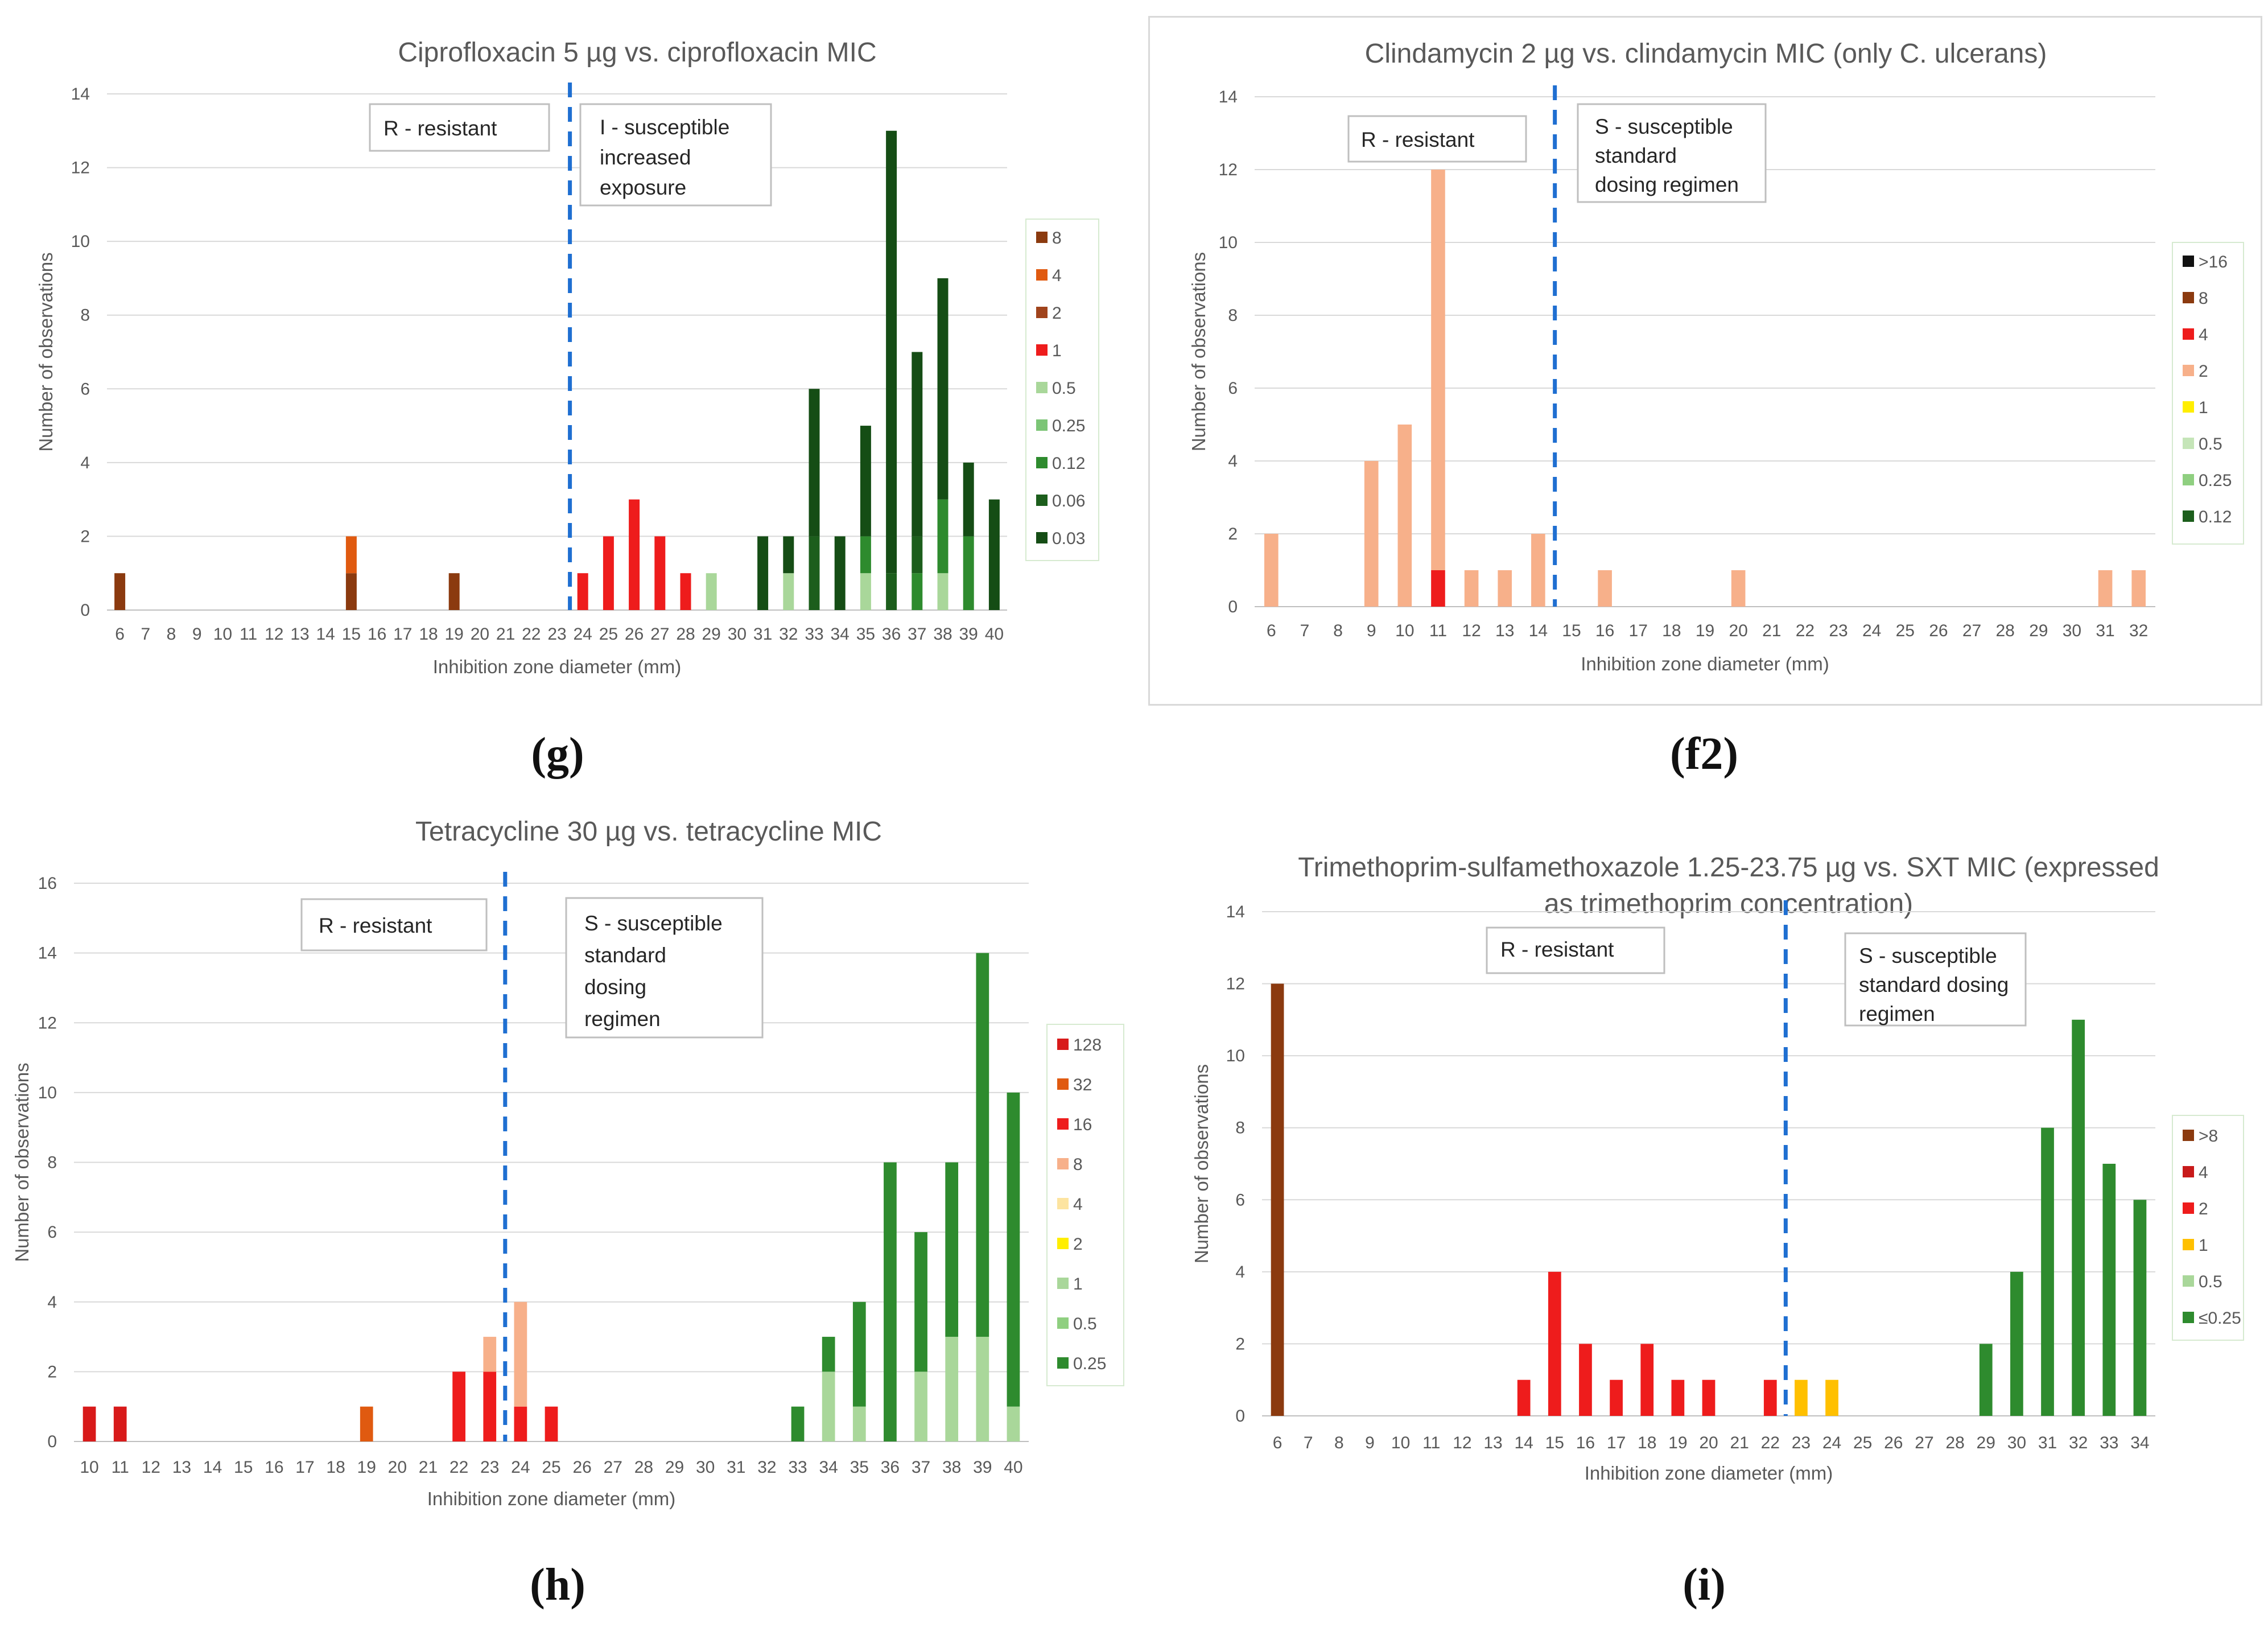  What do you see at coordinates (1233, 315) in the screenshot?
I see `y-tick-label: 8` at bounding box center [1233, 315].